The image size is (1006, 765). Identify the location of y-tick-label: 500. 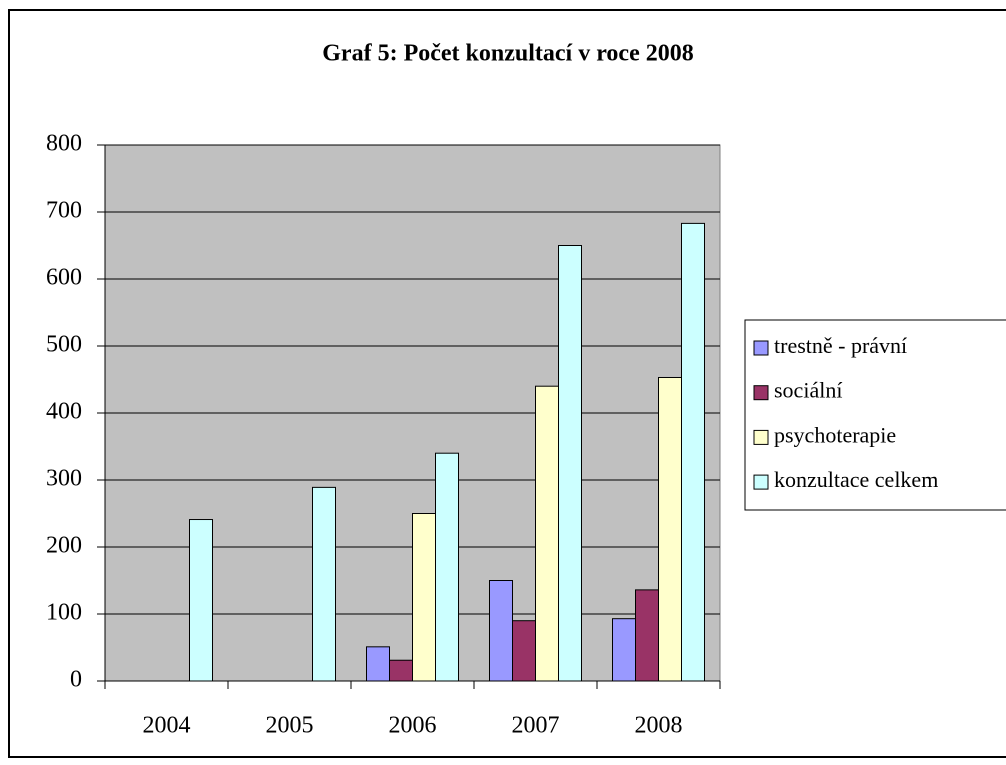
(64, 345).